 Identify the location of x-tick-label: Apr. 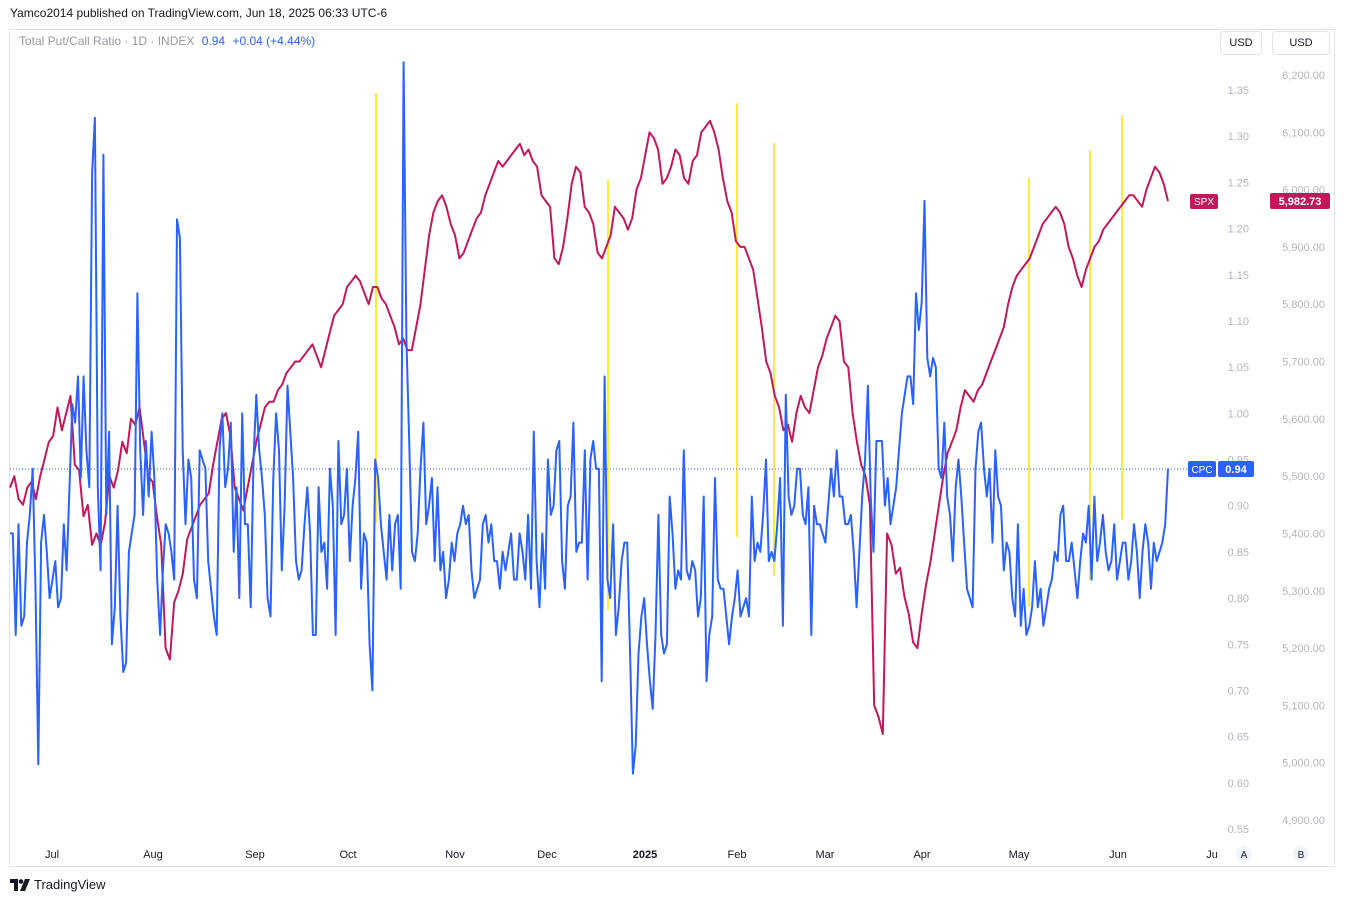
(921, 855).